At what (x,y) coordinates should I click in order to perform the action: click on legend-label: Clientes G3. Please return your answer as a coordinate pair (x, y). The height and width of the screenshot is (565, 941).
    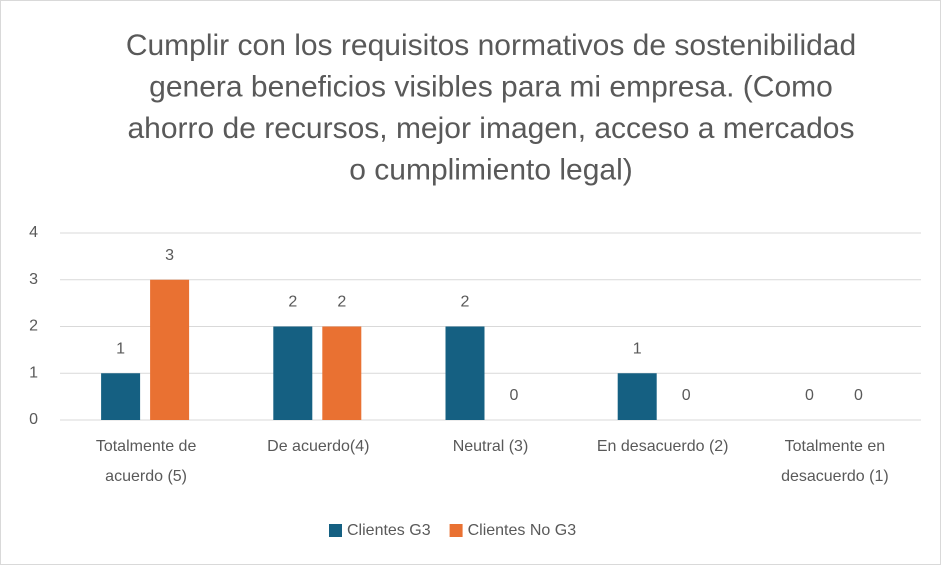
    Looking at the image, I should click on (389, 530).